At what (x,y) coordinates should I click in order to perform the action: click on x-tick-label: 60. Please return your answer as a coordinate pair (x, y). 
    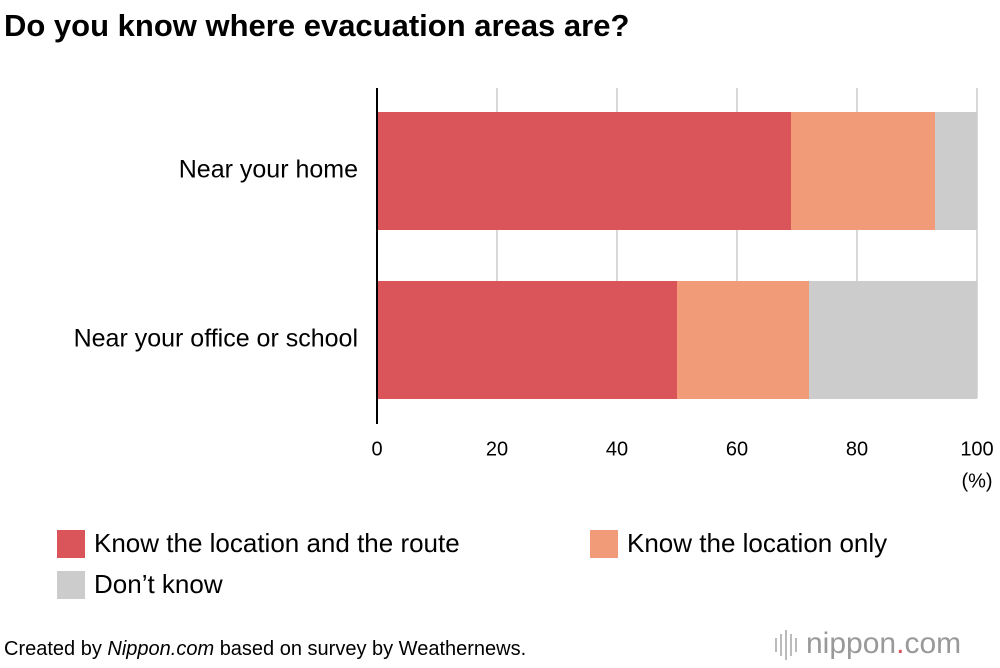
    Looking at the image, I should click on (737, 449).